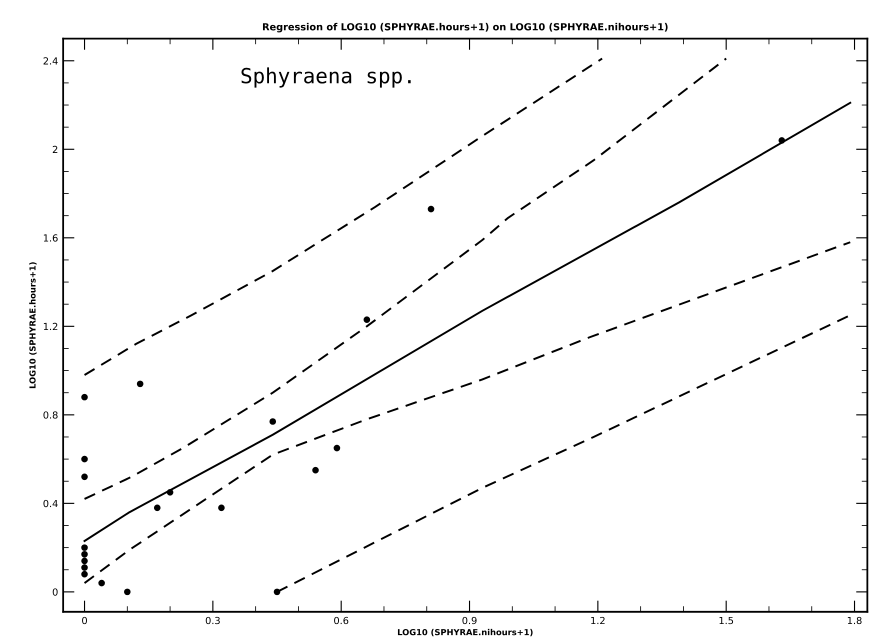 The height and width of the screenshot is (644, 877). I want to click on annotation: Sphyraena spp., so click(326, 77).